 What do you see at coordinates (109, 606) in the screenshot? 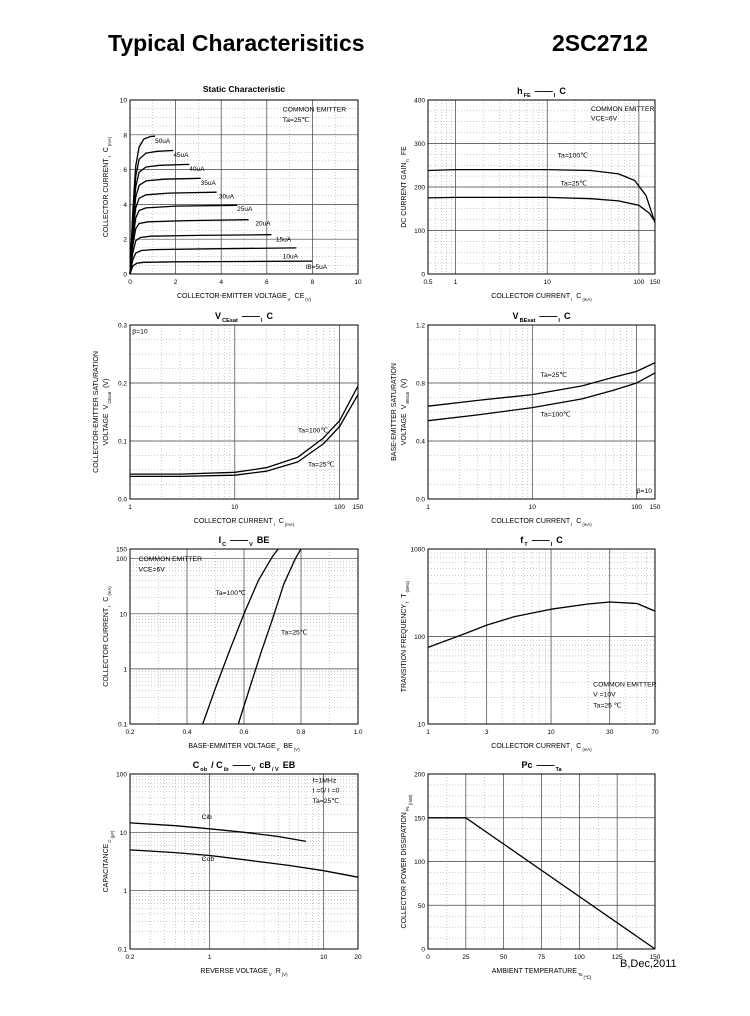
I see `y-axis-label-part: I` at bounding box center [109, 606].